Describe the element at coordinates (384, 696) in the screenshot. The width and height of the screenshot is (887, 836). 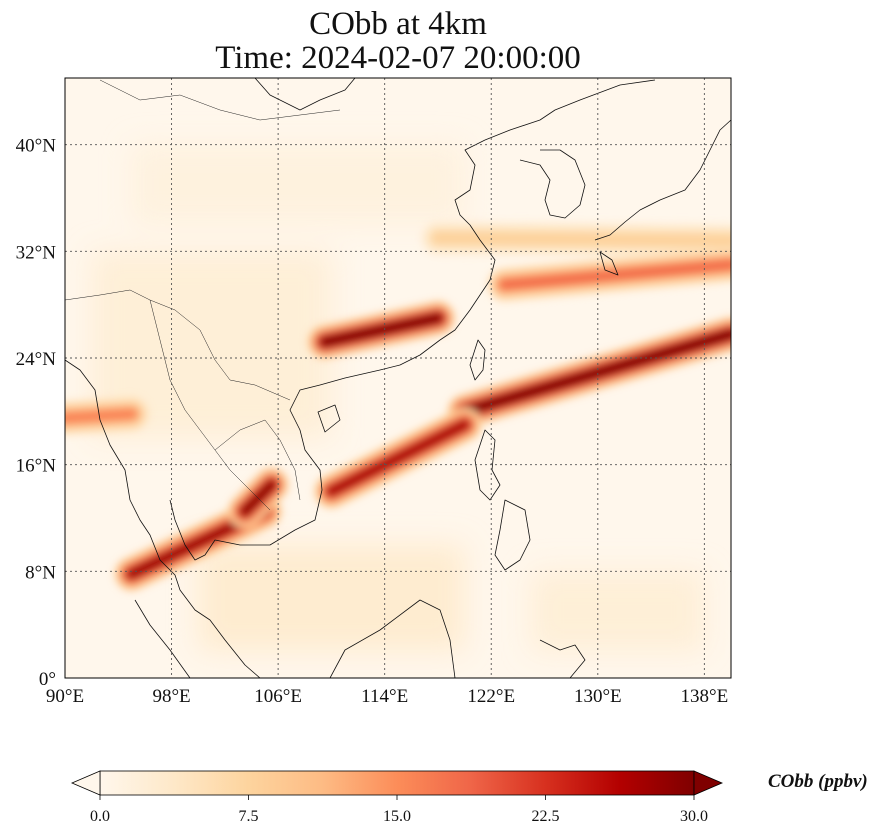
I see `x-tick-label: 114°E` at that location.